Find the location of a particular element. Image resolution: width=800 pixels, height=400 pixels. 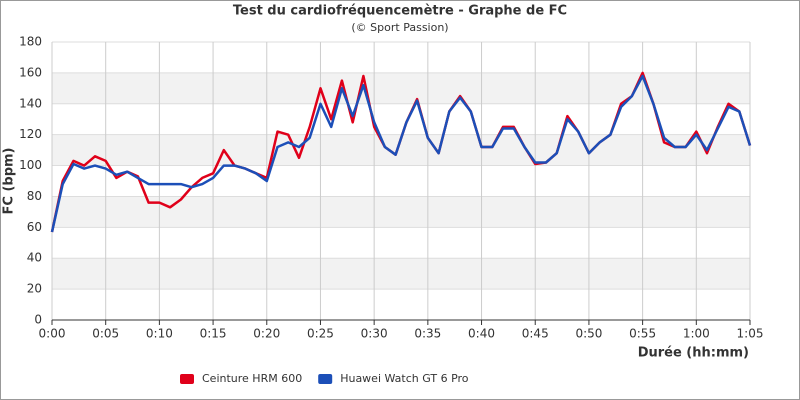

y-tick-label: 140 is located at coordinates (30, 103).